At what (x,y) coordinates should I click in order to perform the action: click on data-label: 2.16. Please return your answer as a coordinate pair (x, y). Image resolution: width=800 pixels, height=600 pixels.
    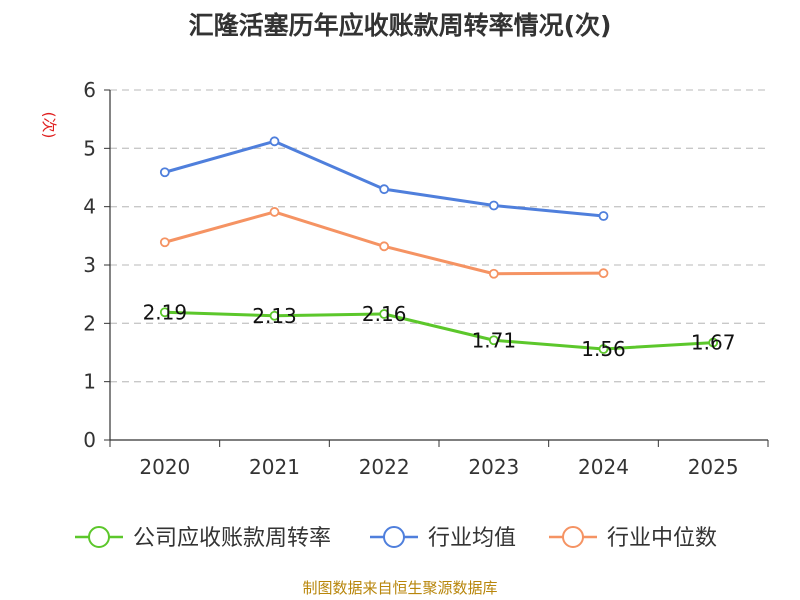
    Looking at the image, I should click on (384, 314).